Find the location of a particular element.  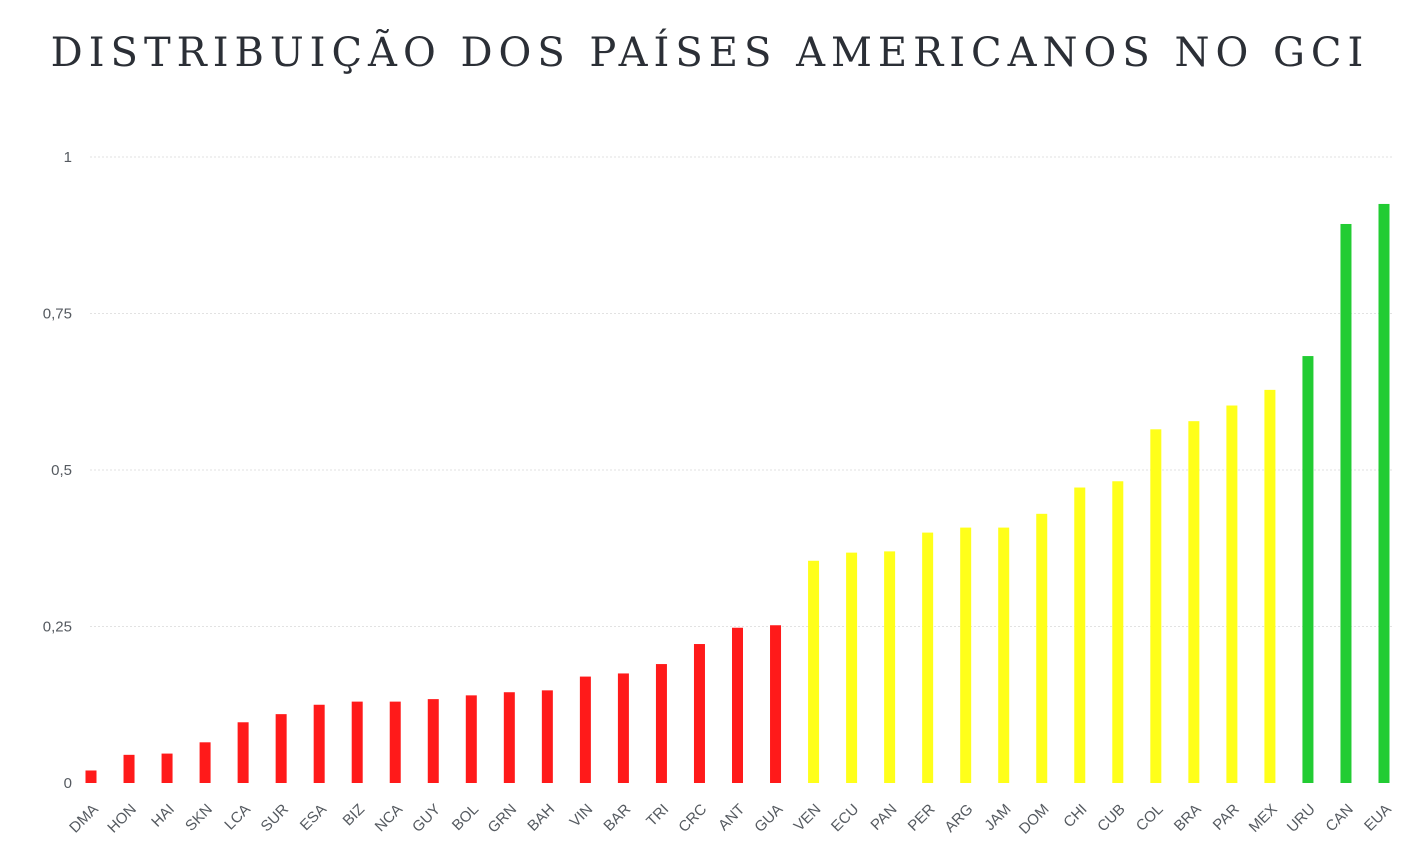

y-tick-label: 0 is located at coordinates (68, 783).